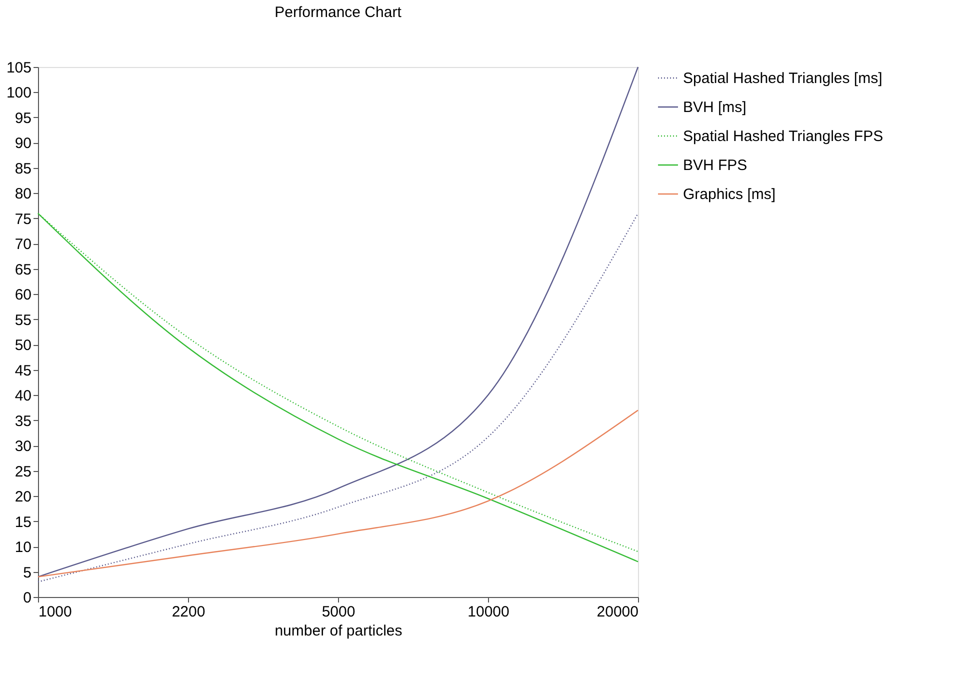 The image size is (980, 675). I want to click on x-axis-title: number of particles, so click(338, 631).